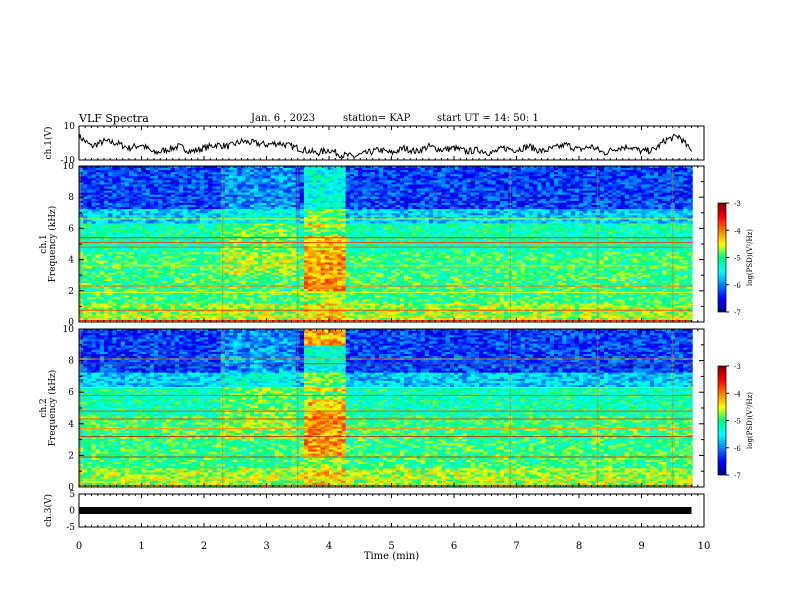  Describe the element at coordinates (70, 127) in the screenshot. I see `ch1-ytick-label: 10` at that location.